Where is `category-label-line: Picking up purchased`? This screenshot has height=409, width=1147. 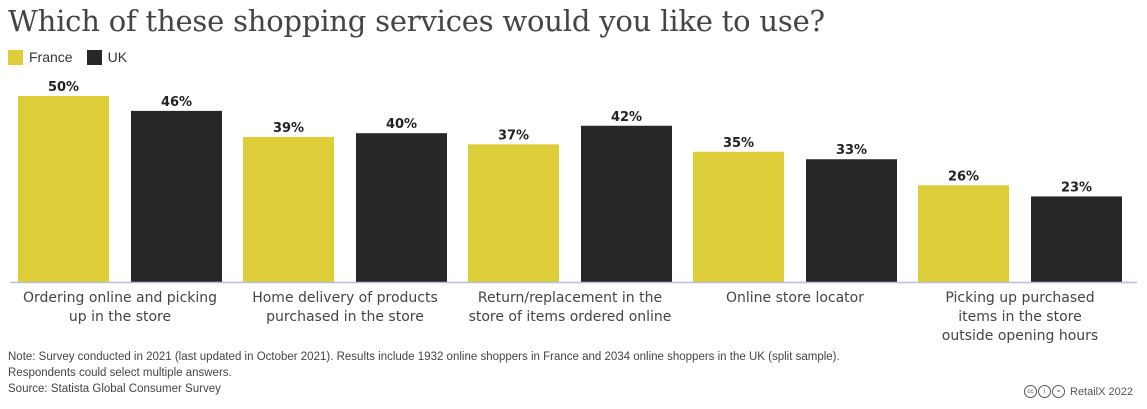 category-label-line: Picking up purchased is located at coordinates (1019, 298).